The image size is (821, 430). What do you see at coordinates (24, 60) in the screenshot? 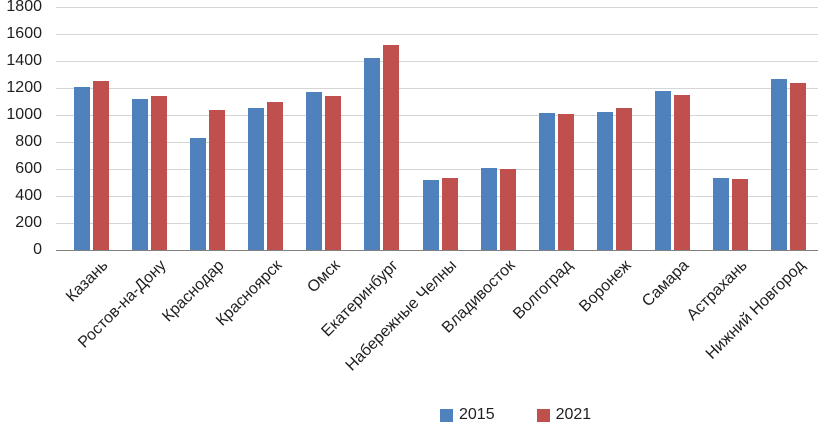
I see `y-axis-tick-label: 1400` at bounding box center [24, 60].